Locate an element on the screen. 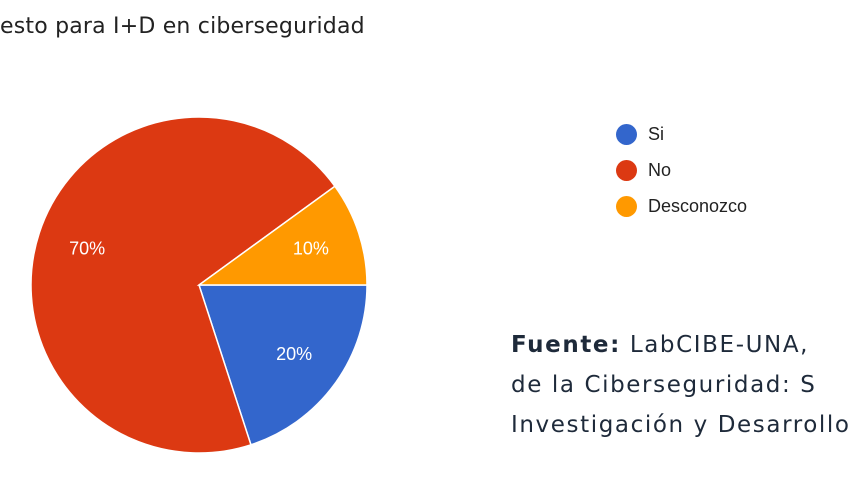 The height and width of the screenshot is (480, 860). legend-label: No is located at coordinates (660, 169).